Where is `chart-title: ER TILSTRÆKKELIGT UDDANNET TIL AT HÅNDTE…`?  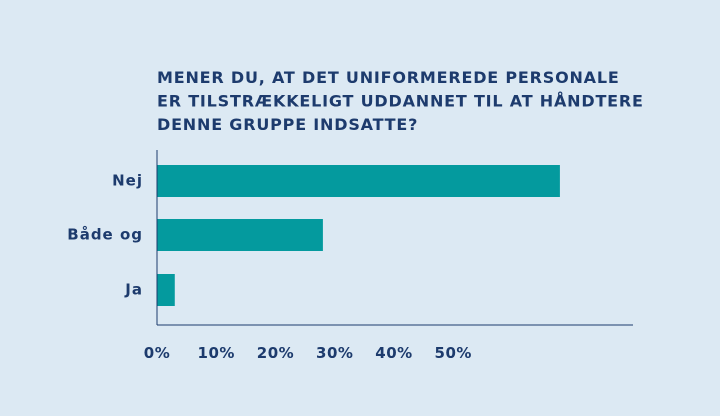
chart-title: ER TILSTRÆKKELIGT UDDANNET TIL AT HÅNDTE… is located at coordinates (400, 101).